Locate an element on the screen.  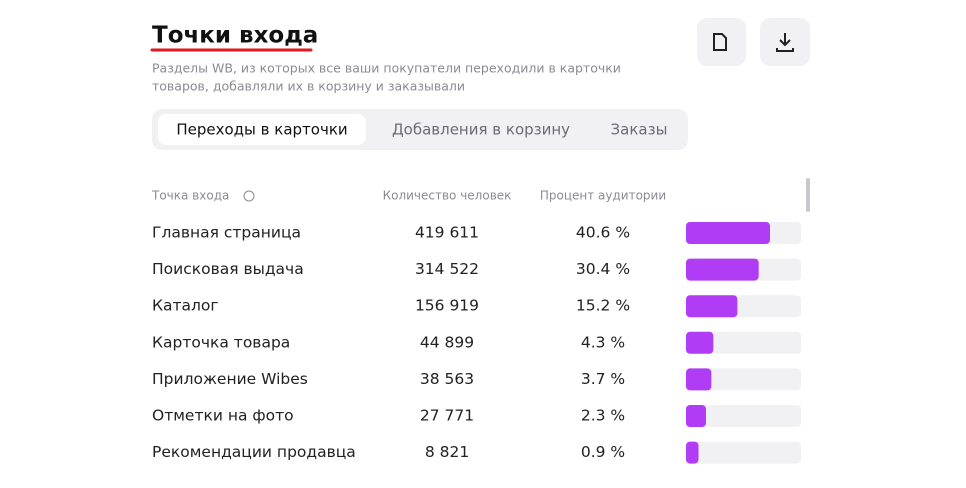
download-icon is located at coordinates (785, 42).